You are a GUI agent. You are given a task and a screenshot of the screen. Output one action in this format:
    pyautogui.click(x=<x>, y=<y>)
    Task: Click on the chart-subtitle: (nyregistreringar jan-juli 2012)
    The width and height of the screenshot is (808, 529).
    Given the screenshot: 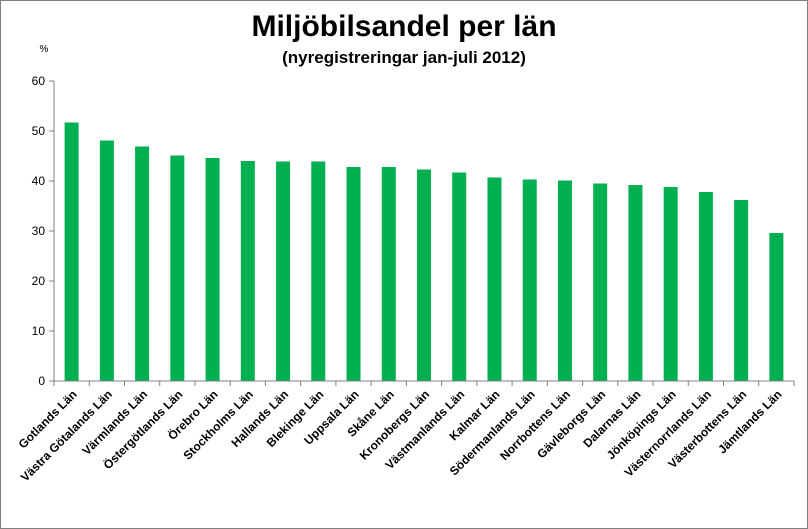 What is the action you would take?
    pyautogui.click(x=404, y=57)
    